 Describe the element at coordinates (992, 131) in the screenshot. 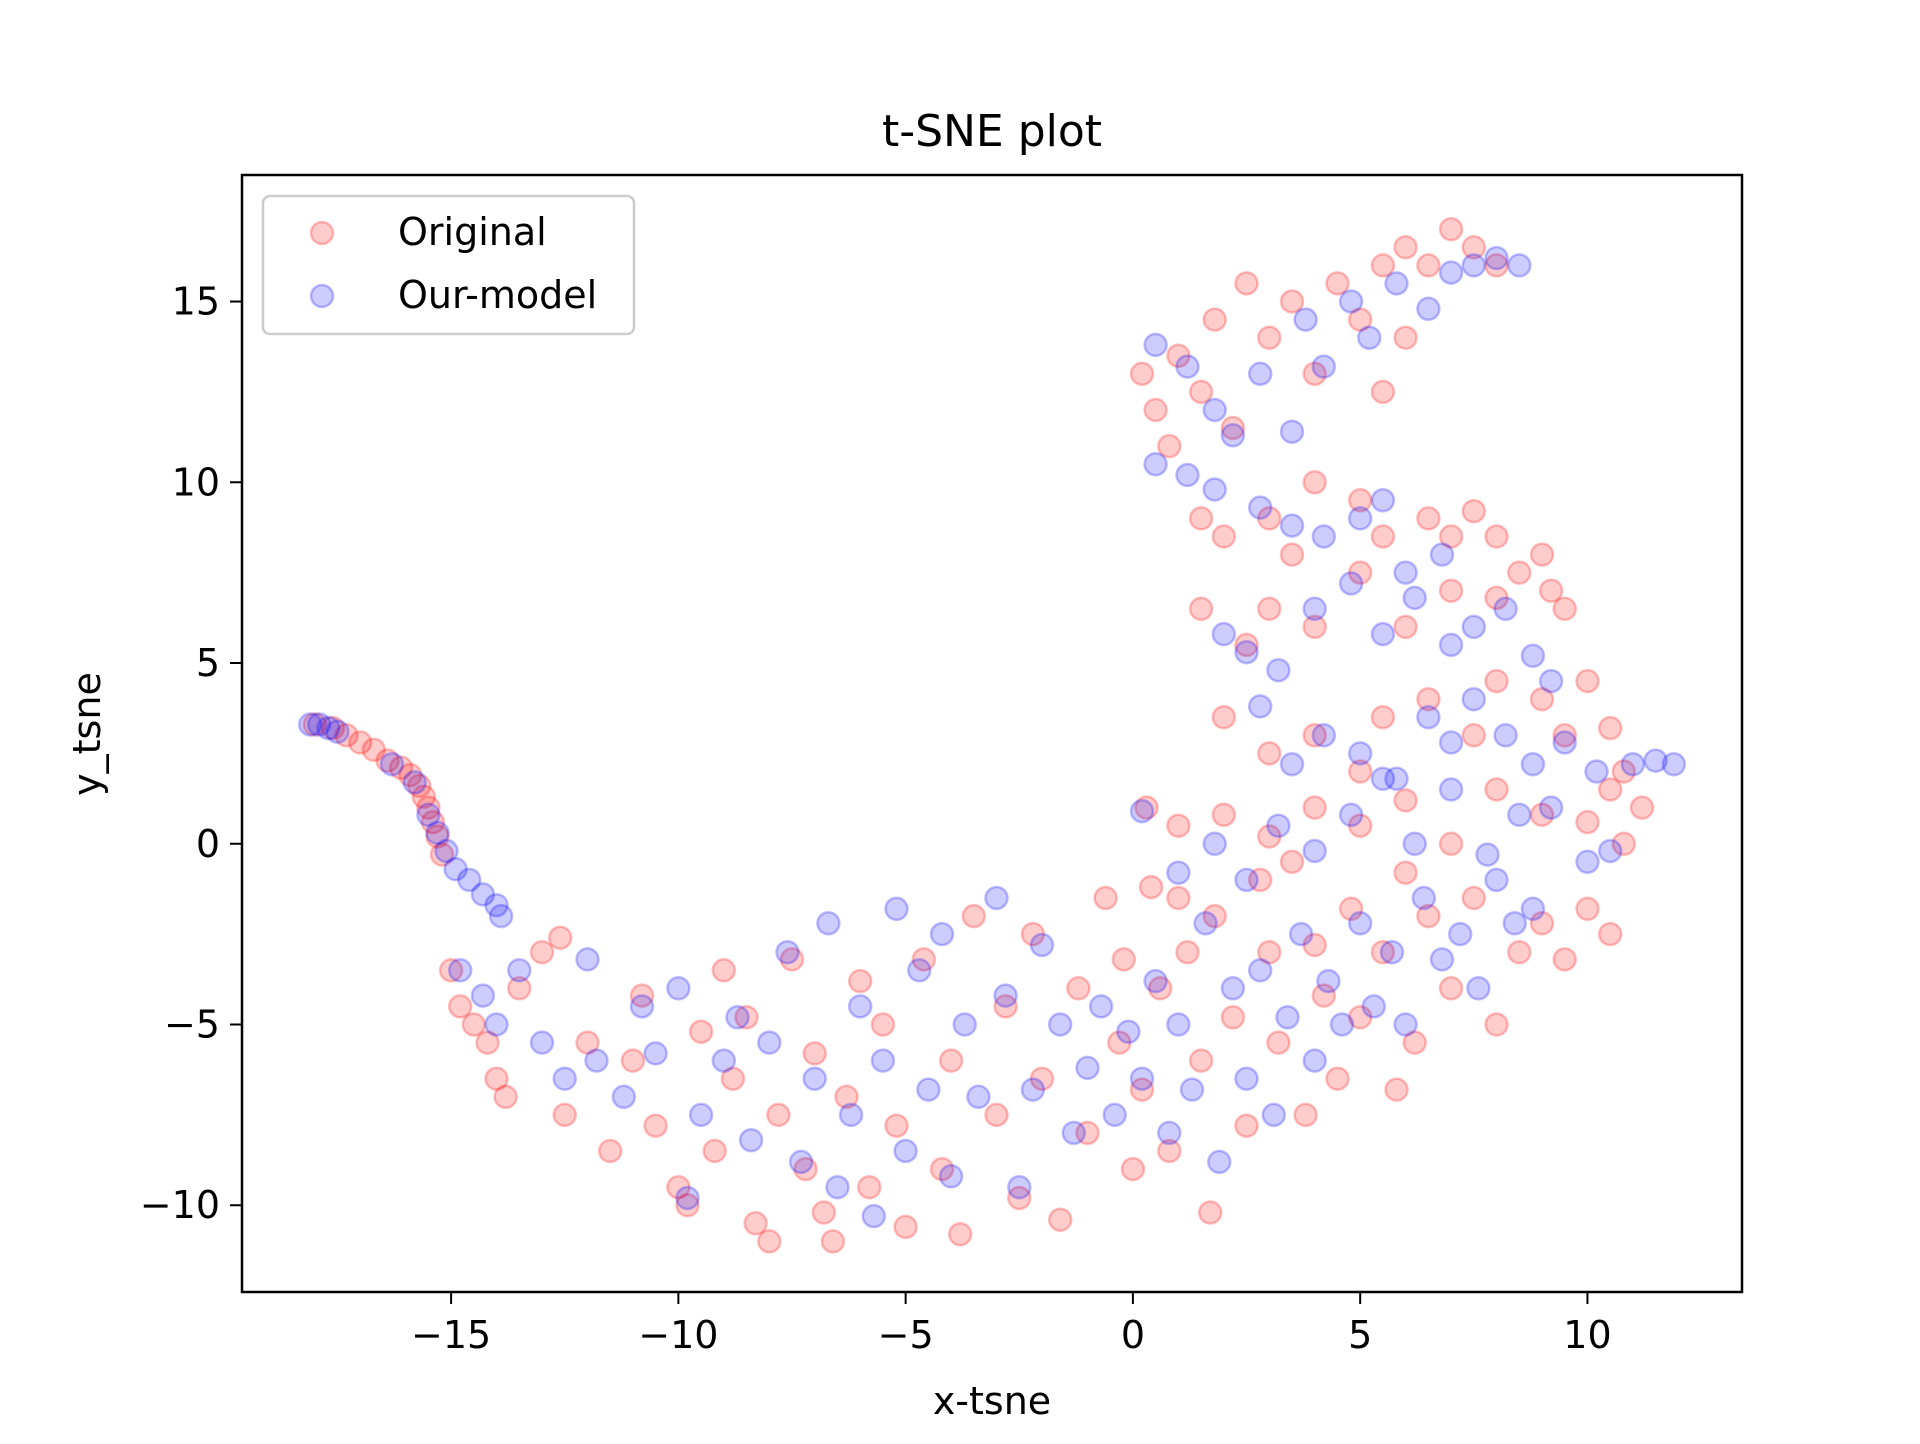

I see `chart-title: t-SNE plot` at that location.